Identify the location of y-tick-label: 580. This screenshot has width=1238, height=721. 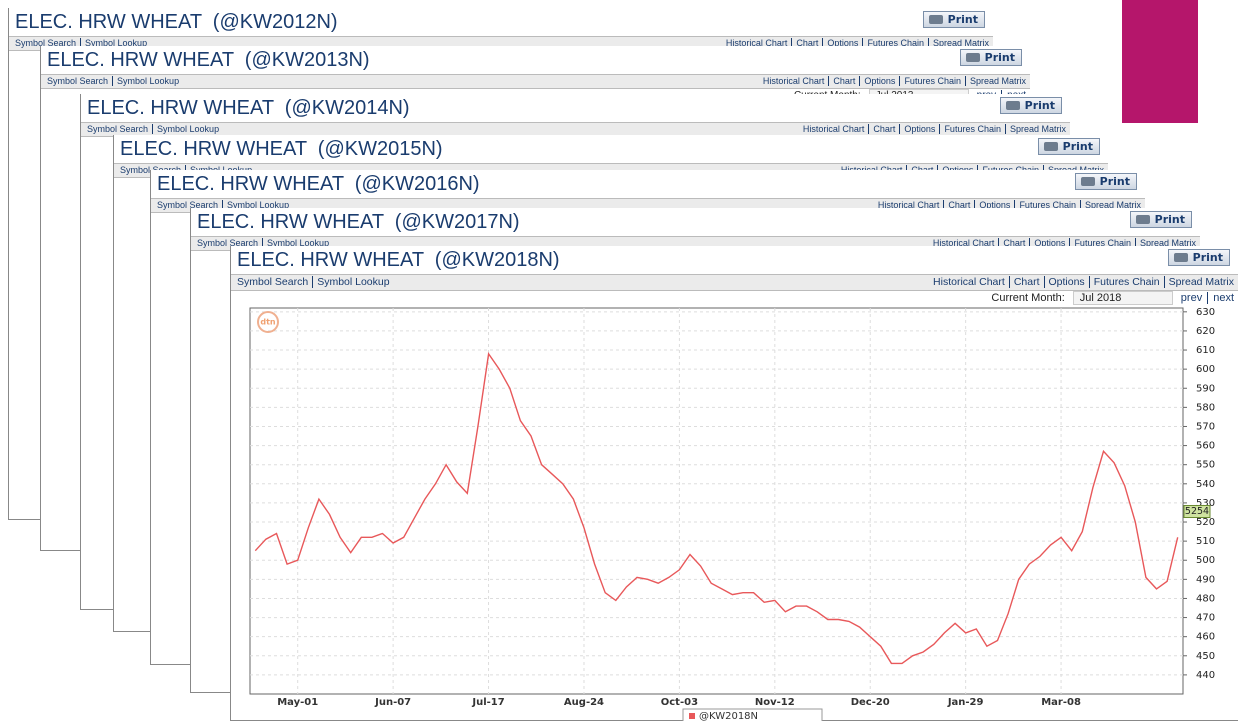
(1205, 407).